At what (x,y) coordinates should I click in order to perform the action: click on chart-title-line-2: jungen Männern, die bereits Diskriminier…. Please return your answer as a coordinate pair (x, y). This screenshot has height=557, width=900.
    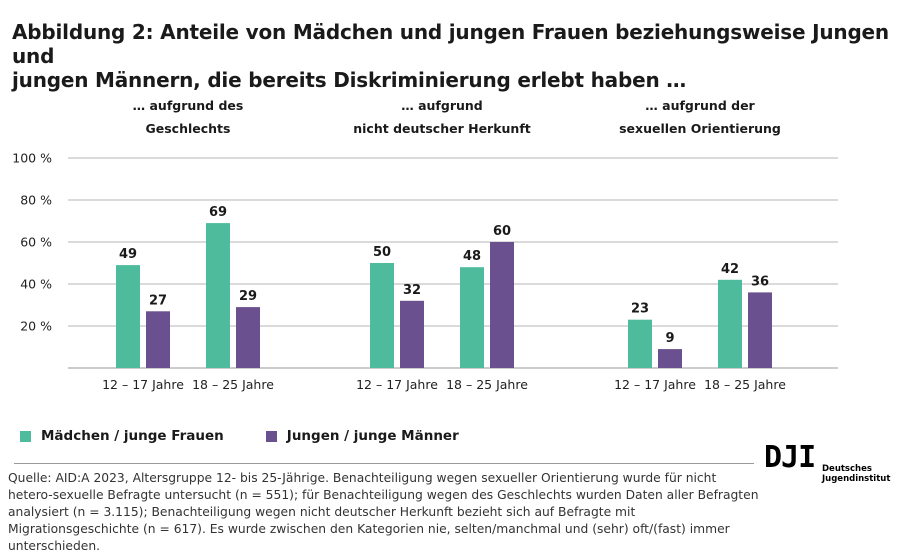
    Looking at the image, I should click on (349, 80).